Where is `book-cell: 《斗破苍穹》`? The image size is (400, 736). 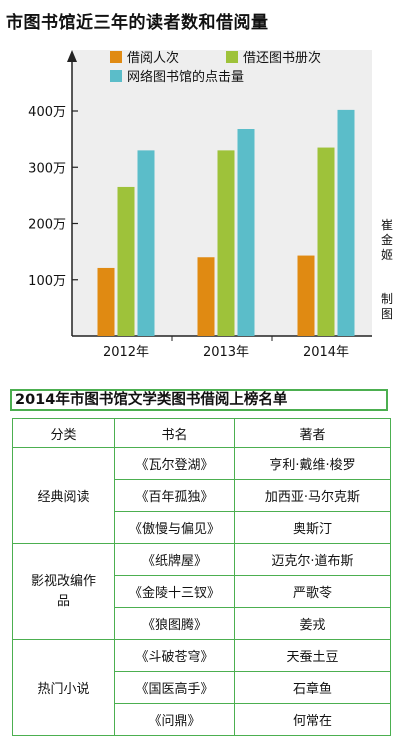 book-cell: 《斗破苍穹》 is located at coordinates (174, 655).